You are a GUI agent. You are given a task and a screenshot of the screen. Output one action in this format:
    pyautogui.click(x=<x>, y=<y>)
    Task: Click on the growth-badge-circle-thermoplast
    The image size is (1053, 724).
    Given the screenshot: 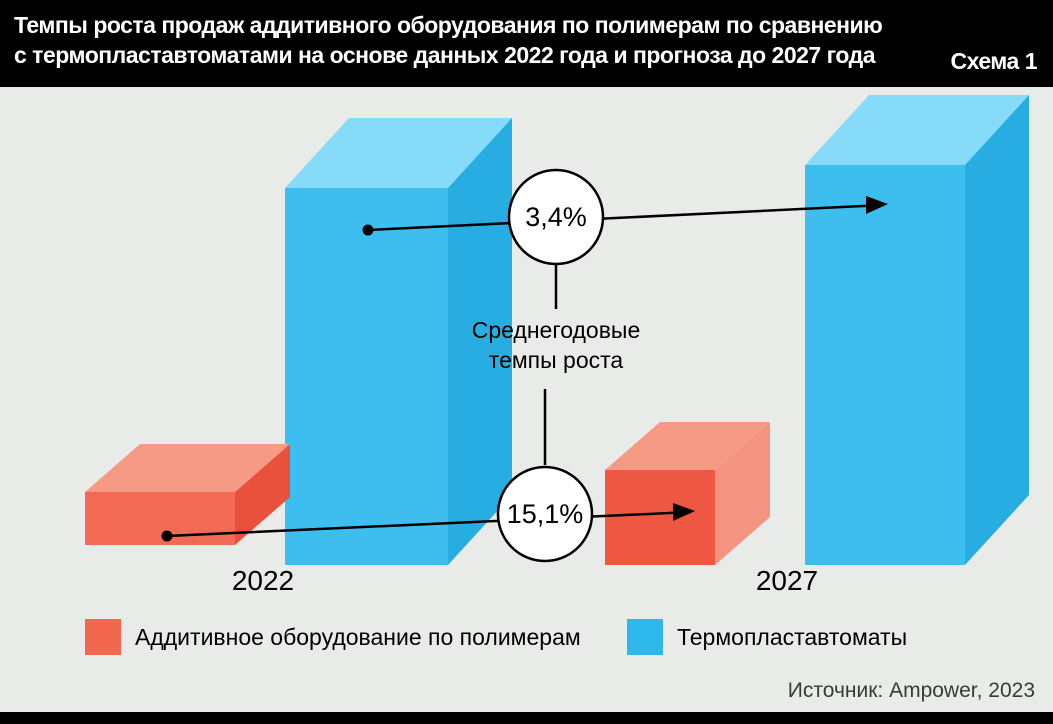 What is the action you would take?
    pyautogui.click(x=556, y=217)
    